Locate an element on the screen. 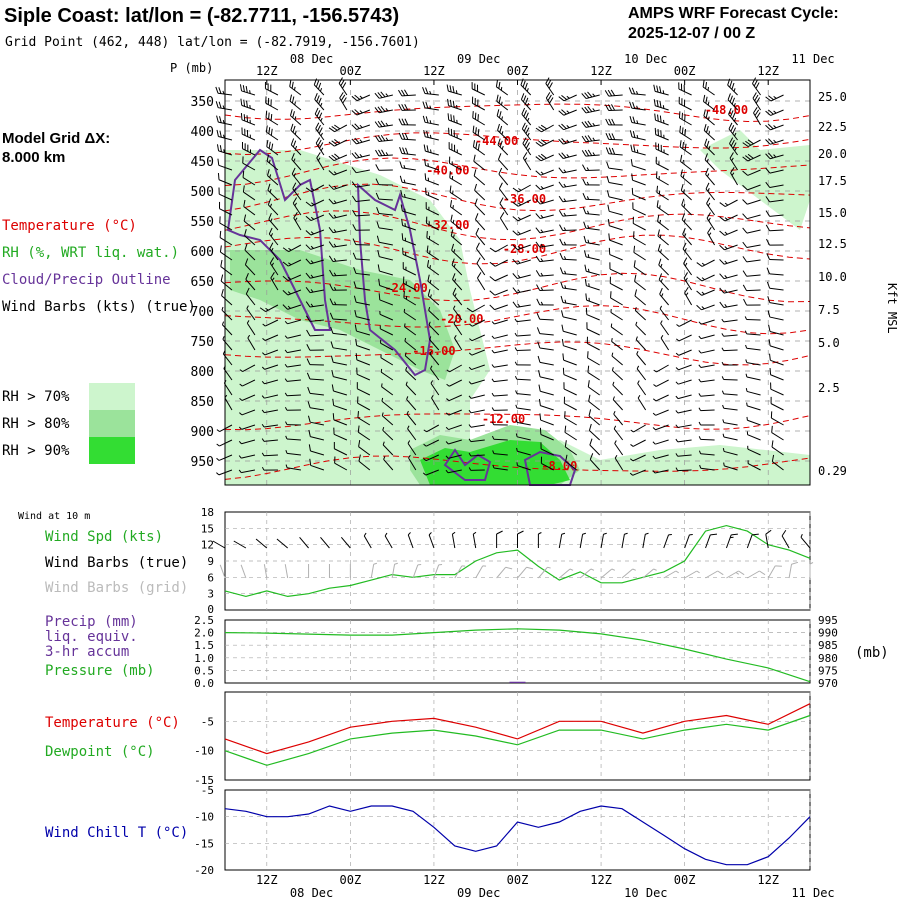 The width and height of the screenshot is (900, 900). isotherm-line is located at coordinates (517, 144).